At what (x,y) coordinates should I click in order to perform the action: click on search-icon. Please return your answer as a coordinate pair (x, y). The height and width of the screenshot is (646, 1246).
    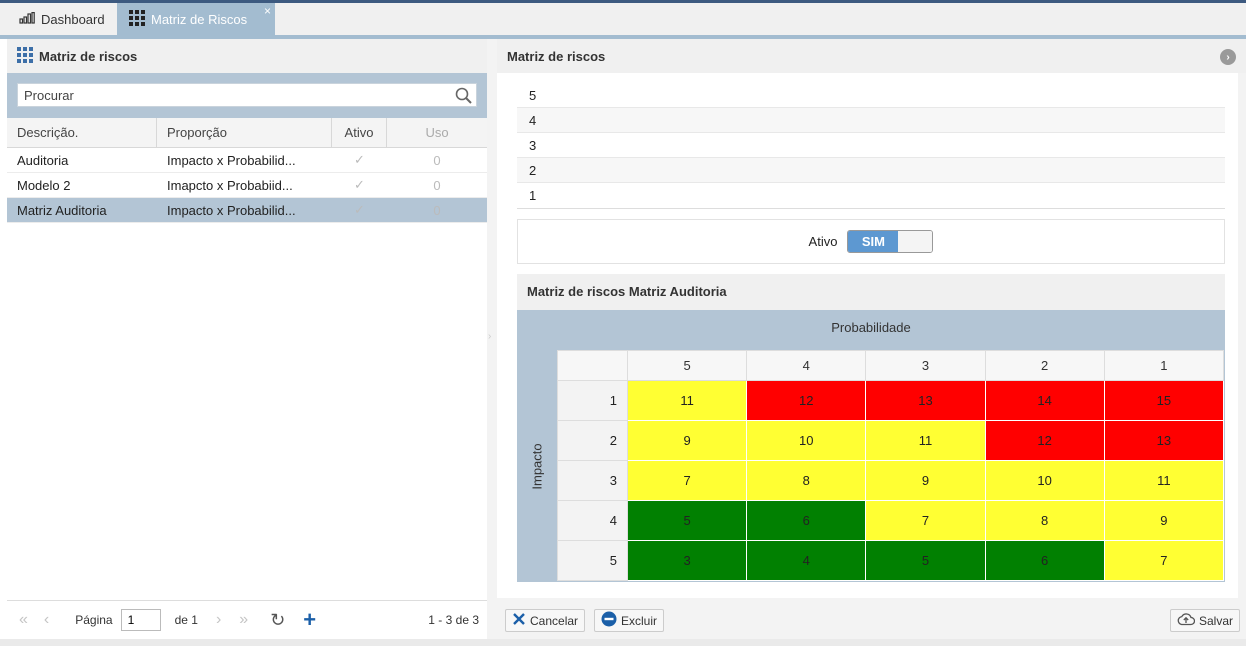
    Looking at the image, I should click on (463, 97).